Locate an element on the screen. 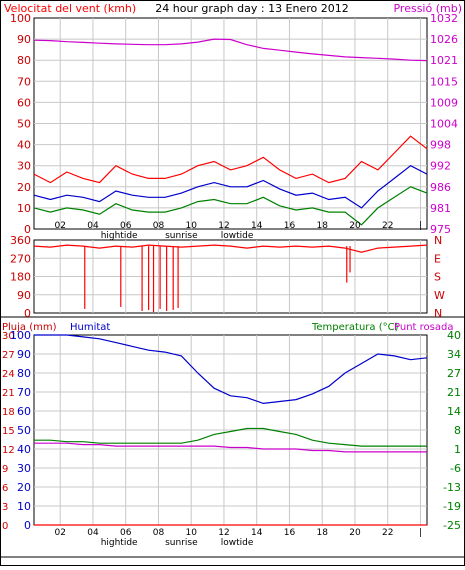  x-tick-label: 06 is located at coordinates (126, 533).